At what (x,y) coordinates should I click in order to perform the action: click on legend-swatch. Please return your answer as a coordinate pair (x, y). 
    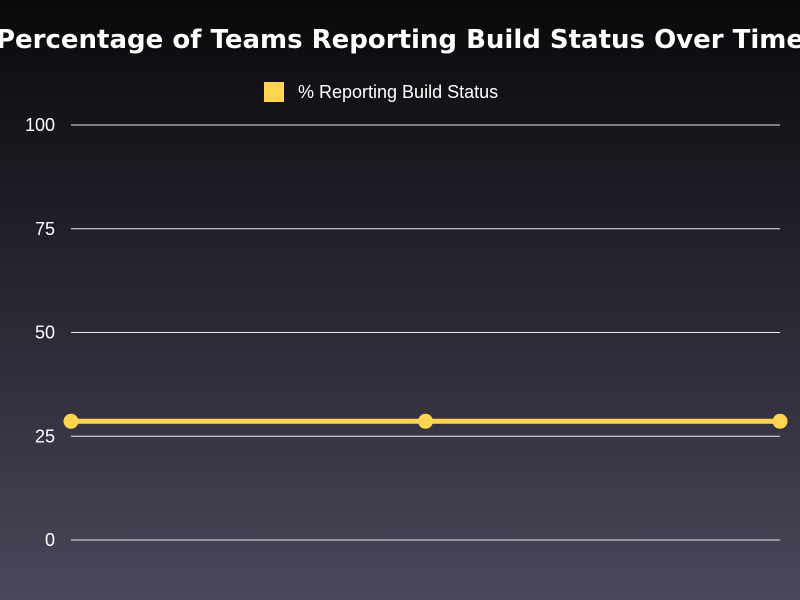
    Looking at the image, I should click on (274, 92).